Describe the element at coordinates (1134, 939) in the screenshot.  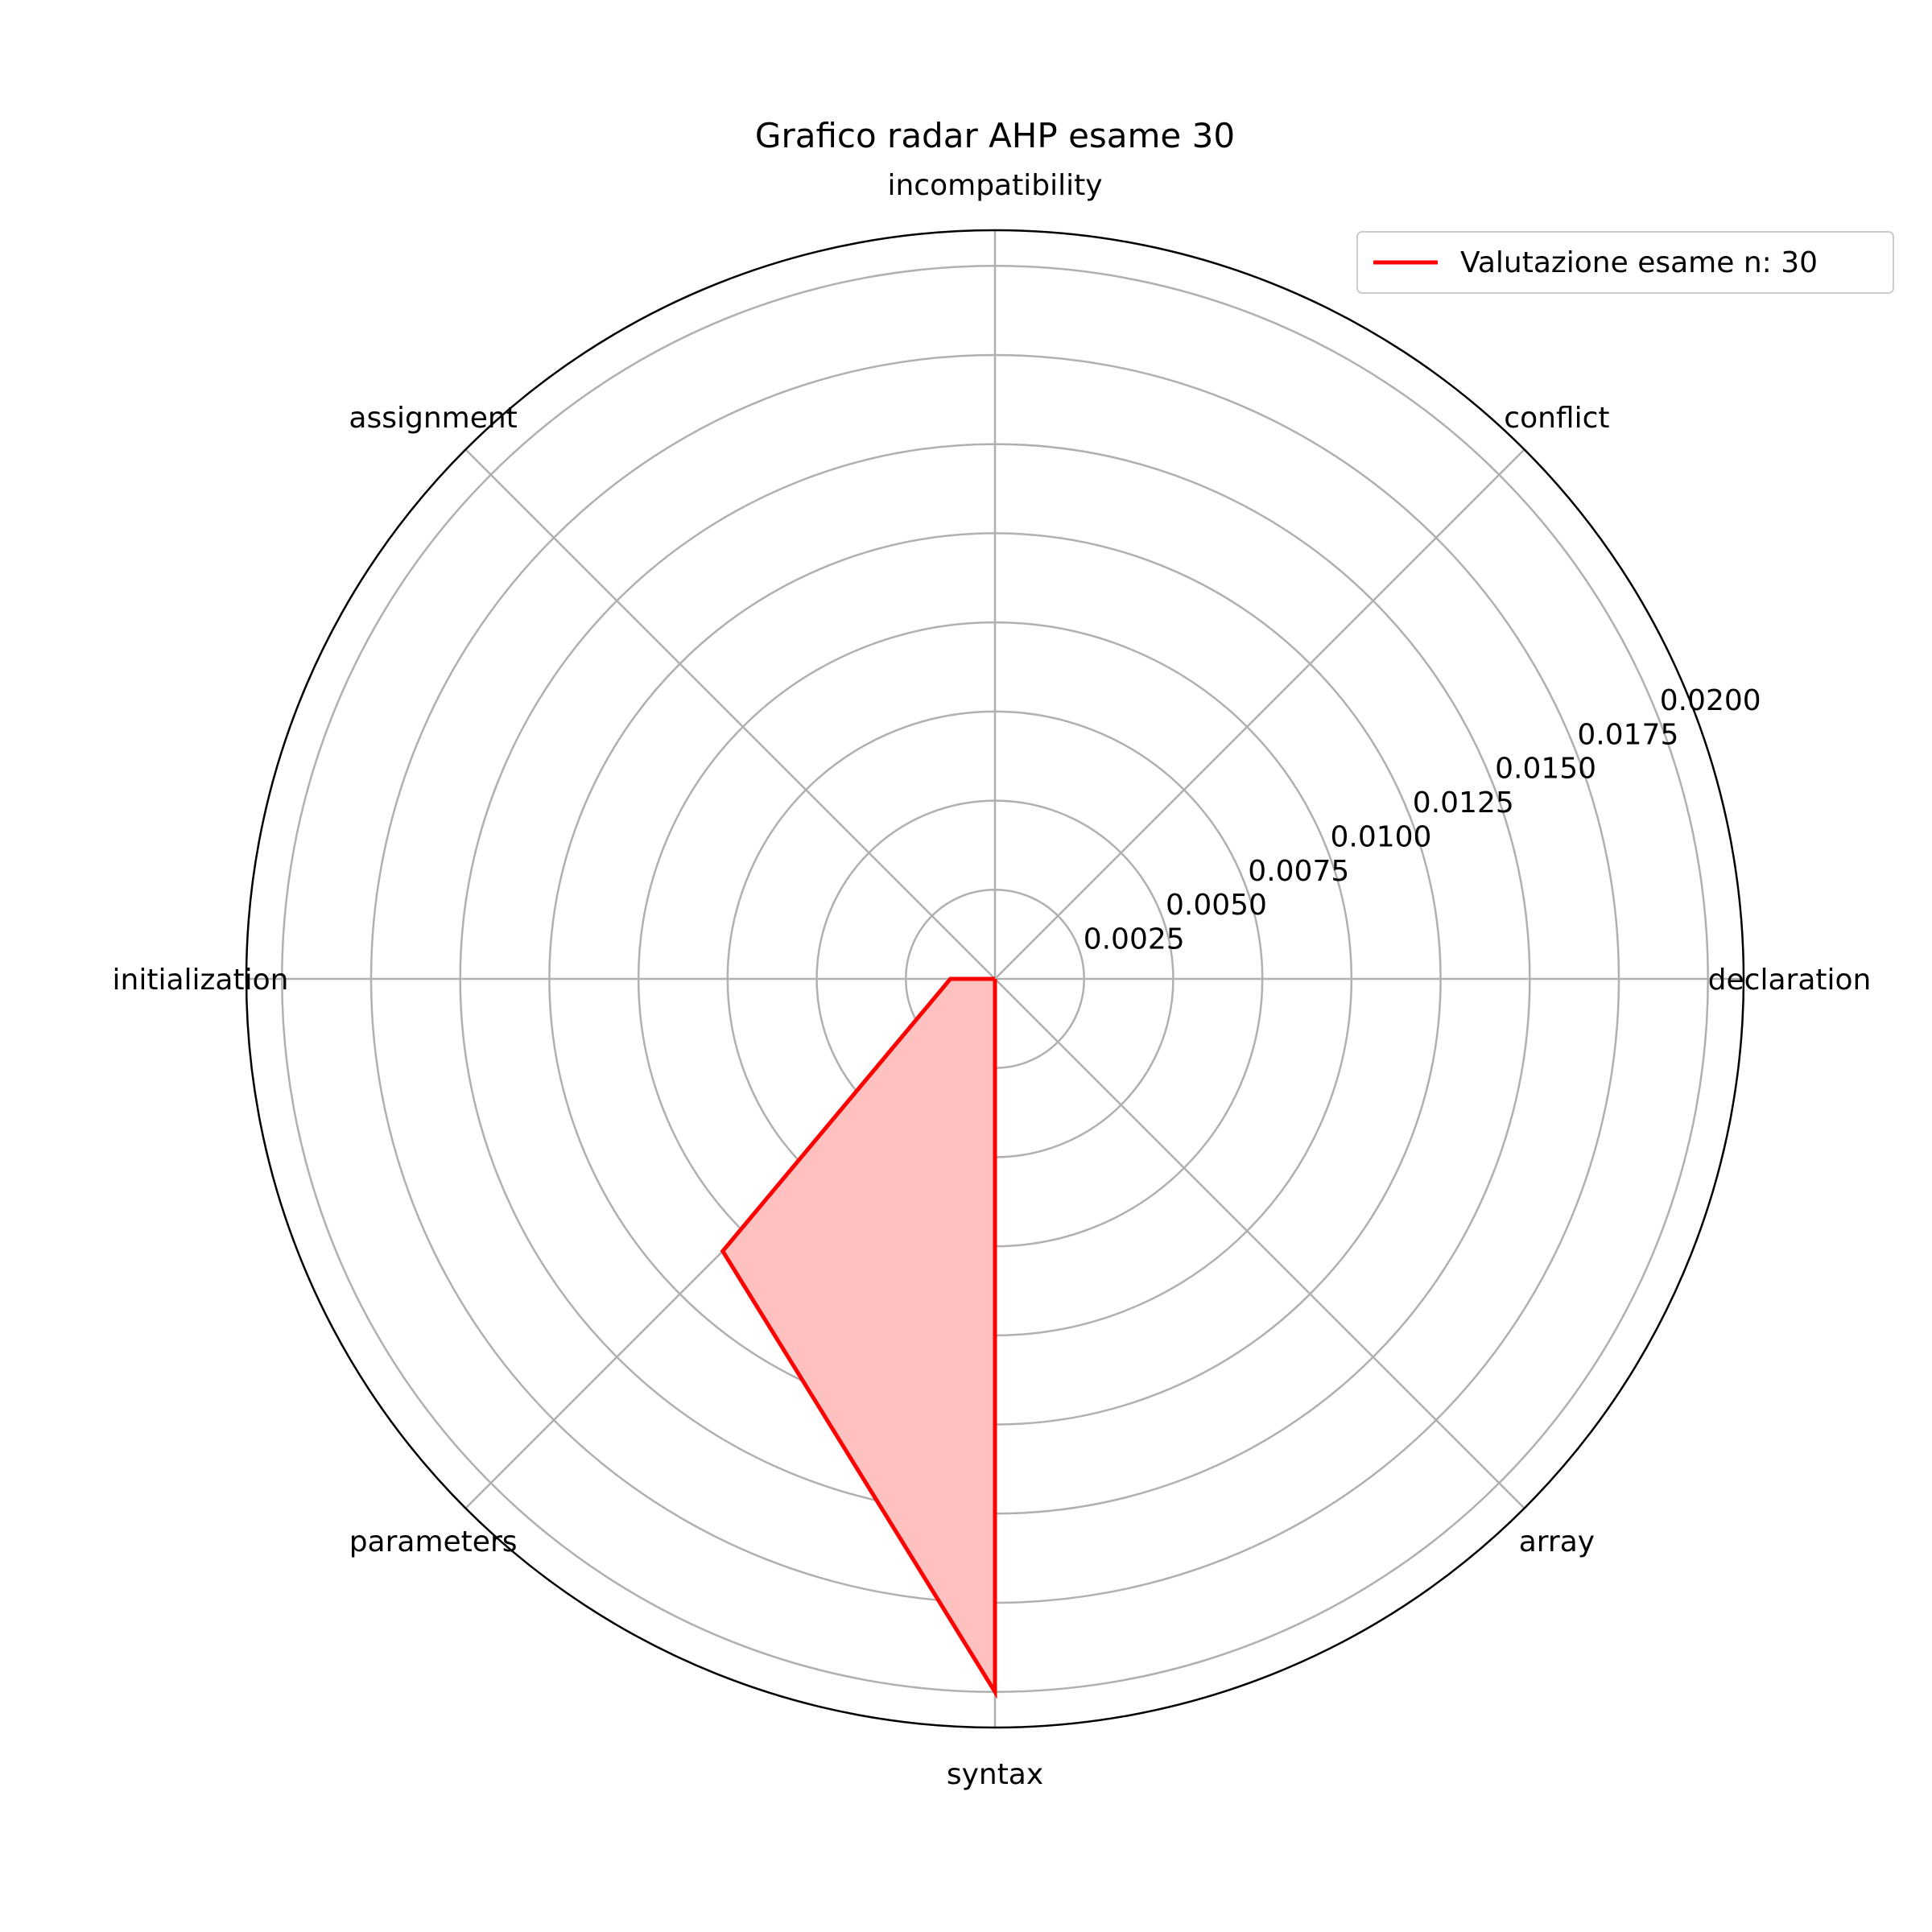
I see `tick-label: 0.0025` at that location.